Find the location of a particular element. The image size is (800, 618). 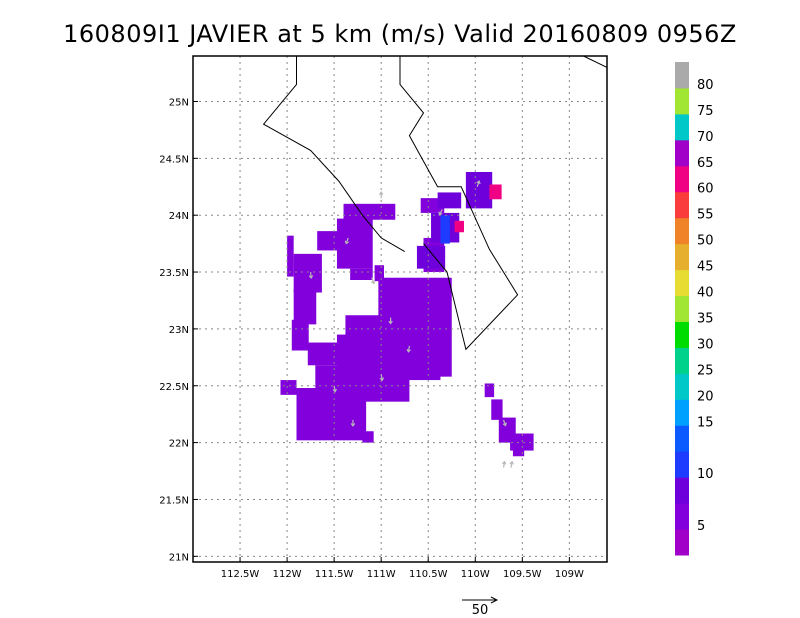

latitude-tick-label: 22N is located at coordinates (179, 444).